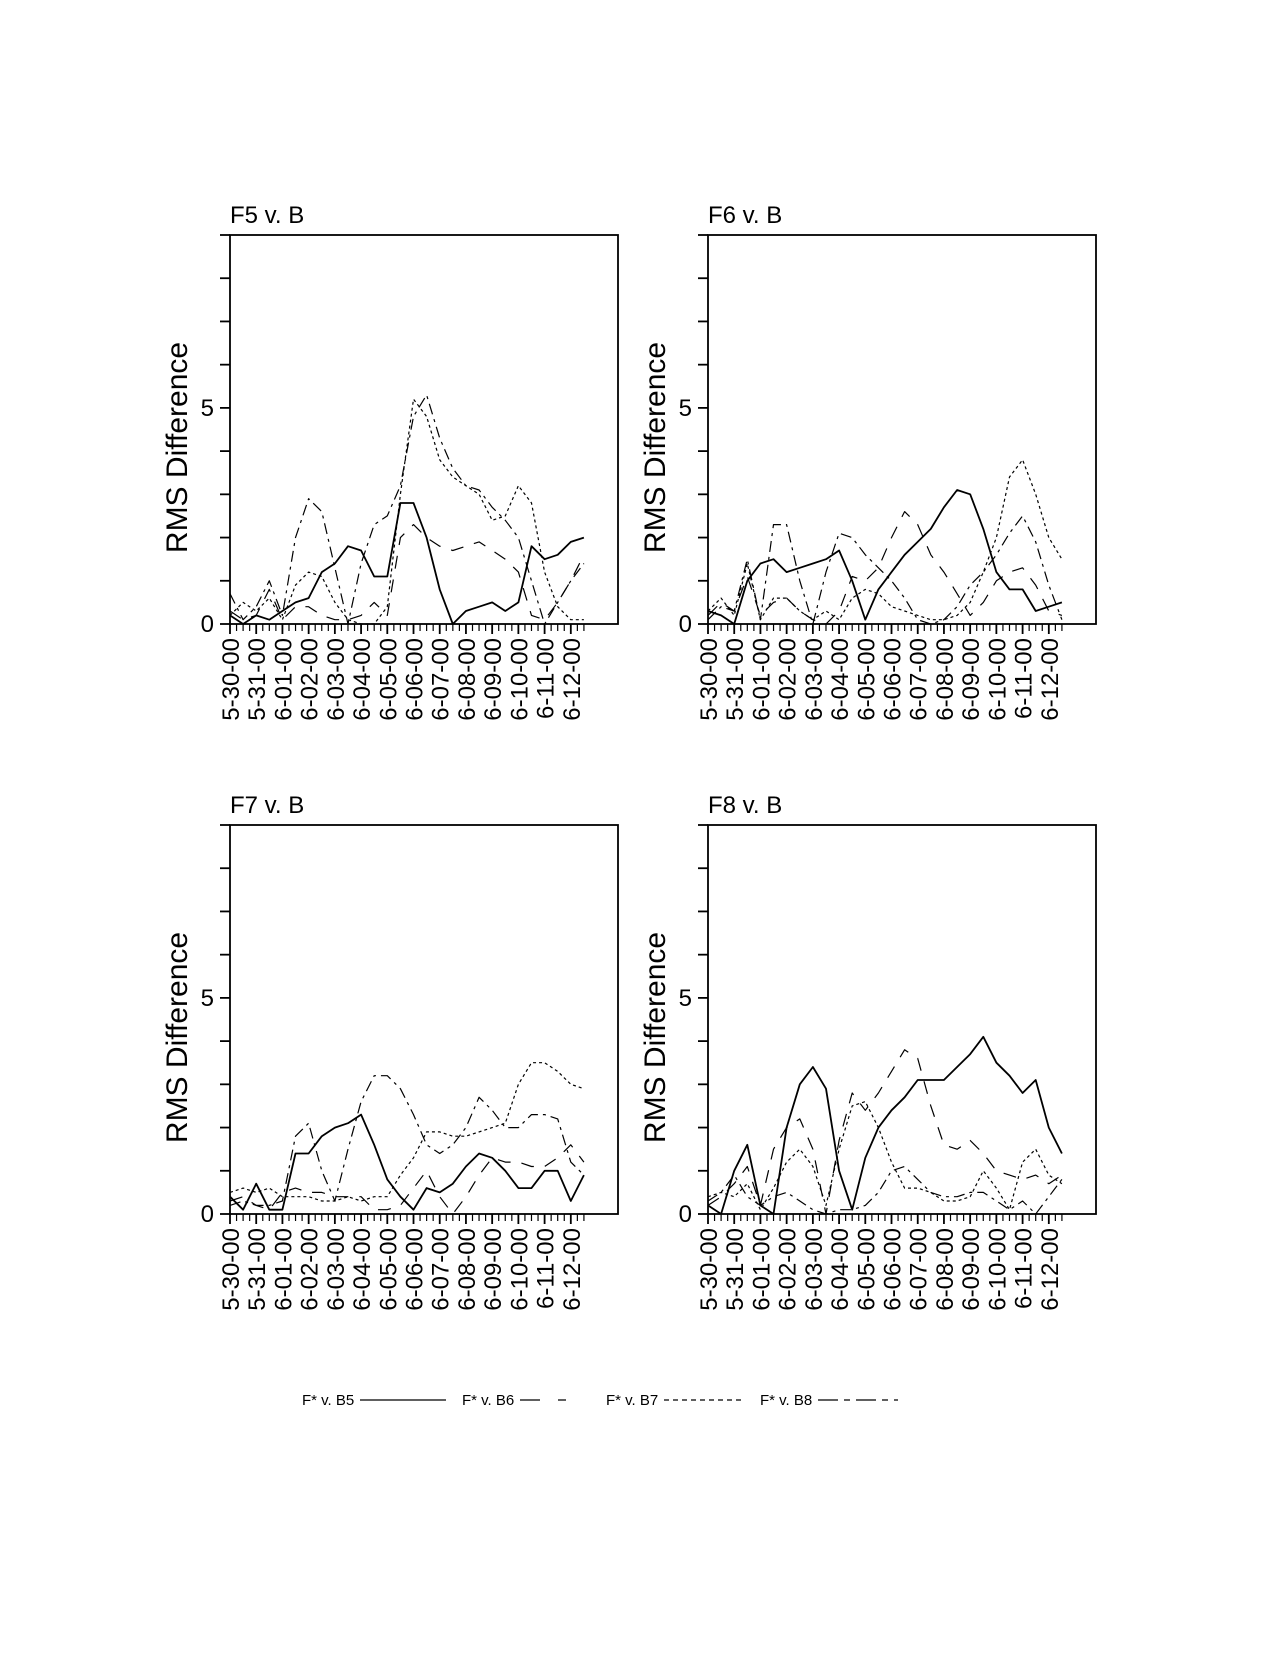  Describe the element at coordinates (745, 805) in the screenshot. I see `panel-title: F8 v. B` at that location.